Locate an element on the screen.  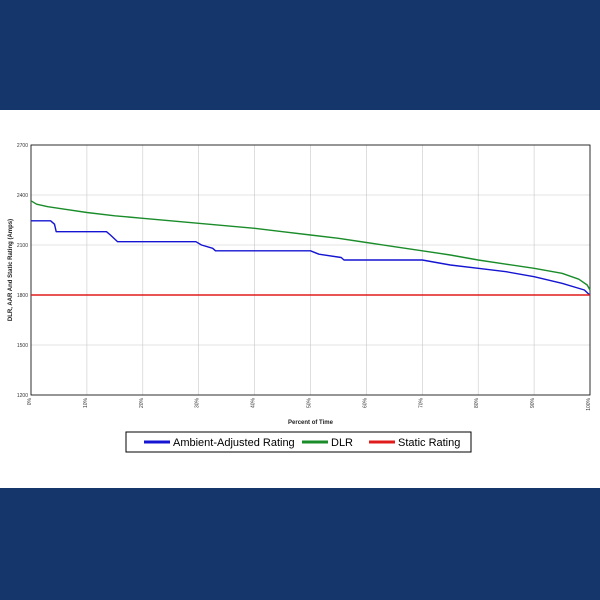
y-axis: 1200 1500 1800 2100 2400 2700 is located at coordinates (22, 271).